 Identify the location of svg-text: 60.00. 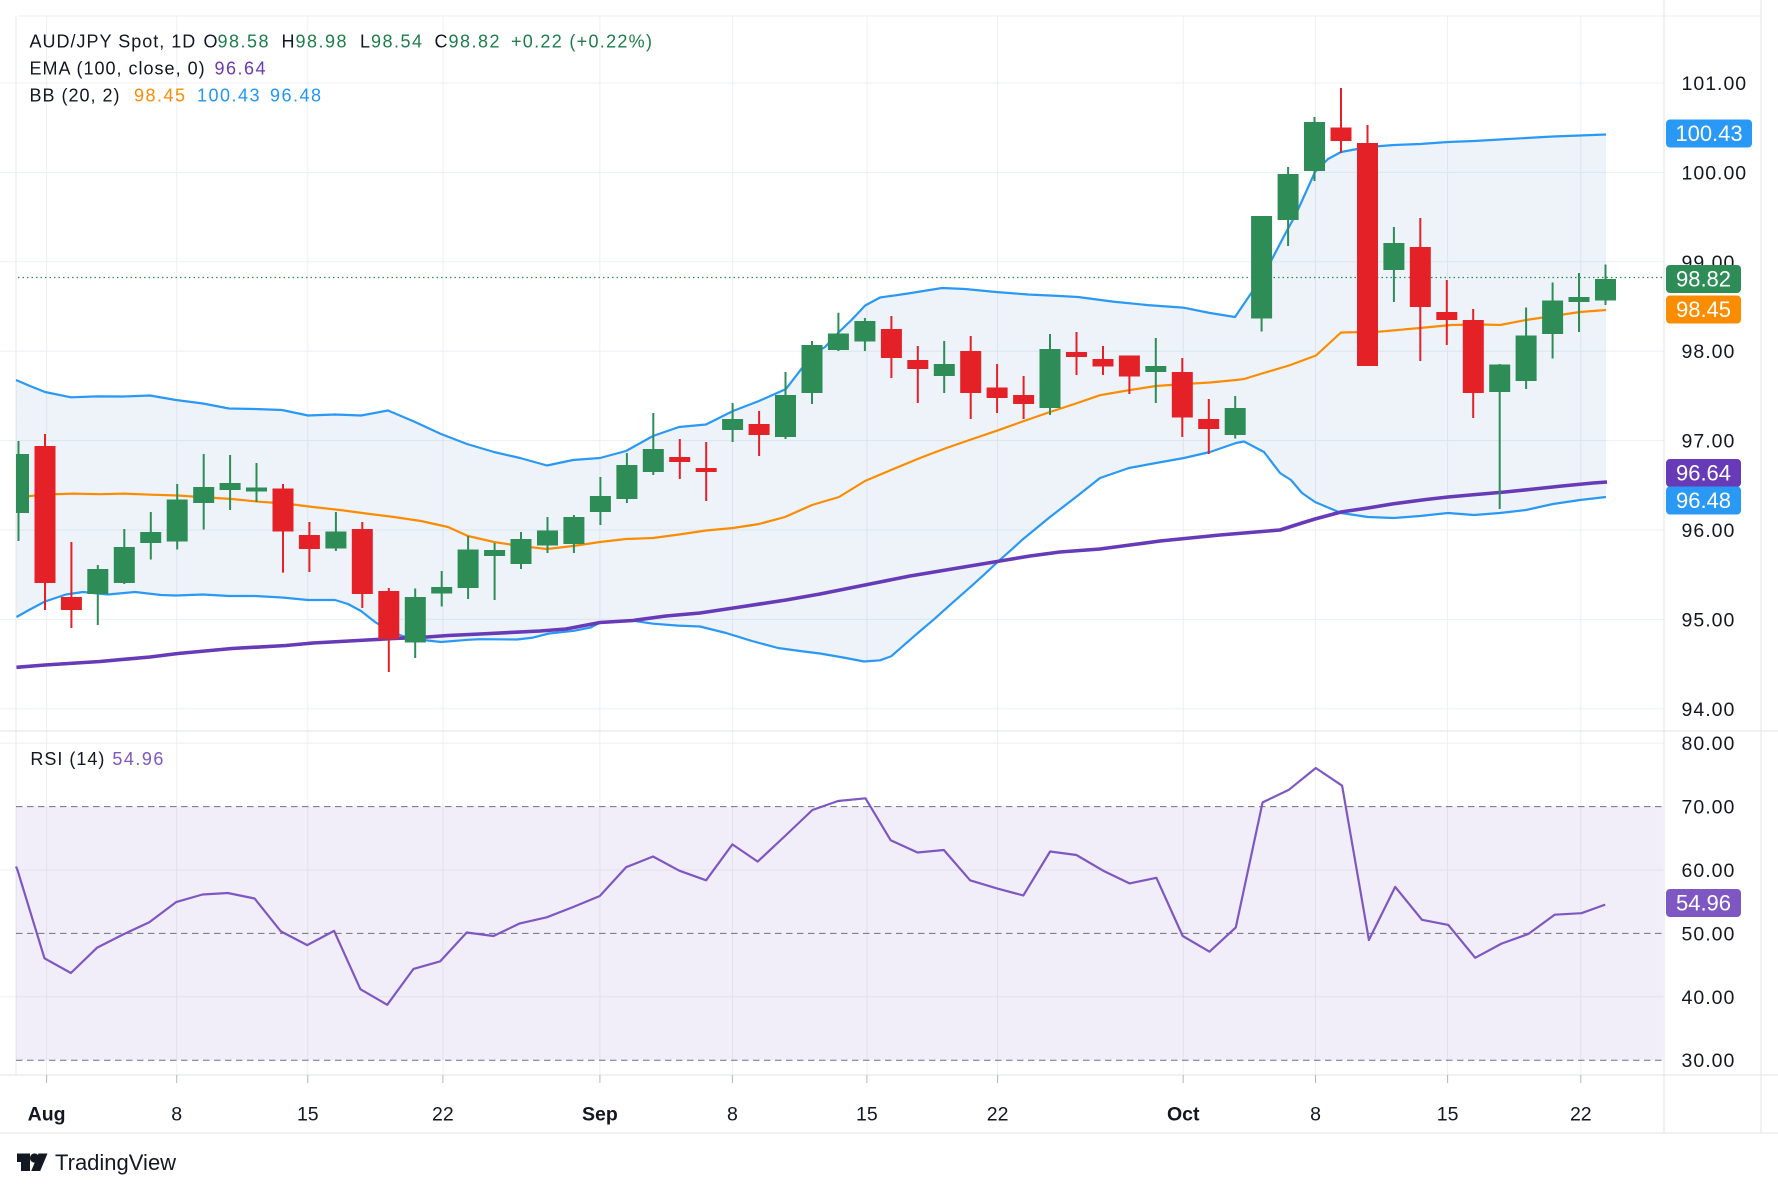
(1709, 871).